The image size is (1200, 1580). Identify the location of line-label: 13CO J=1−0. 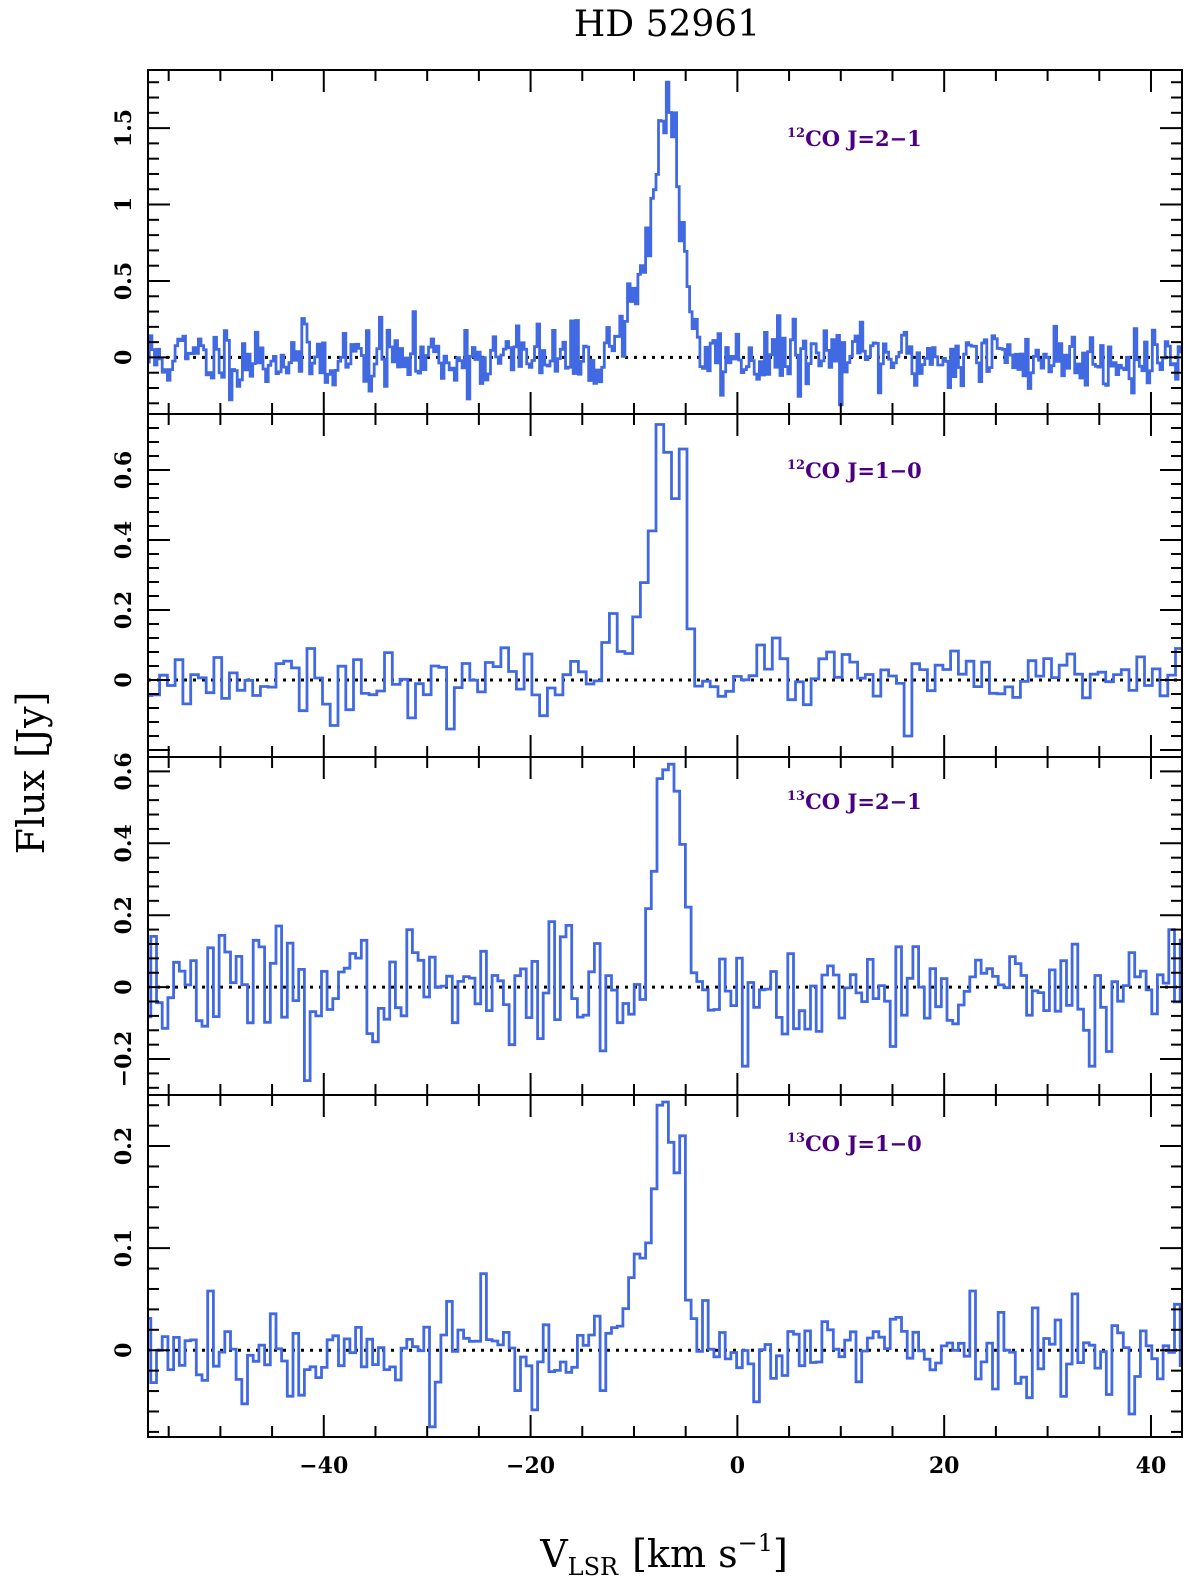
(854, 1143).